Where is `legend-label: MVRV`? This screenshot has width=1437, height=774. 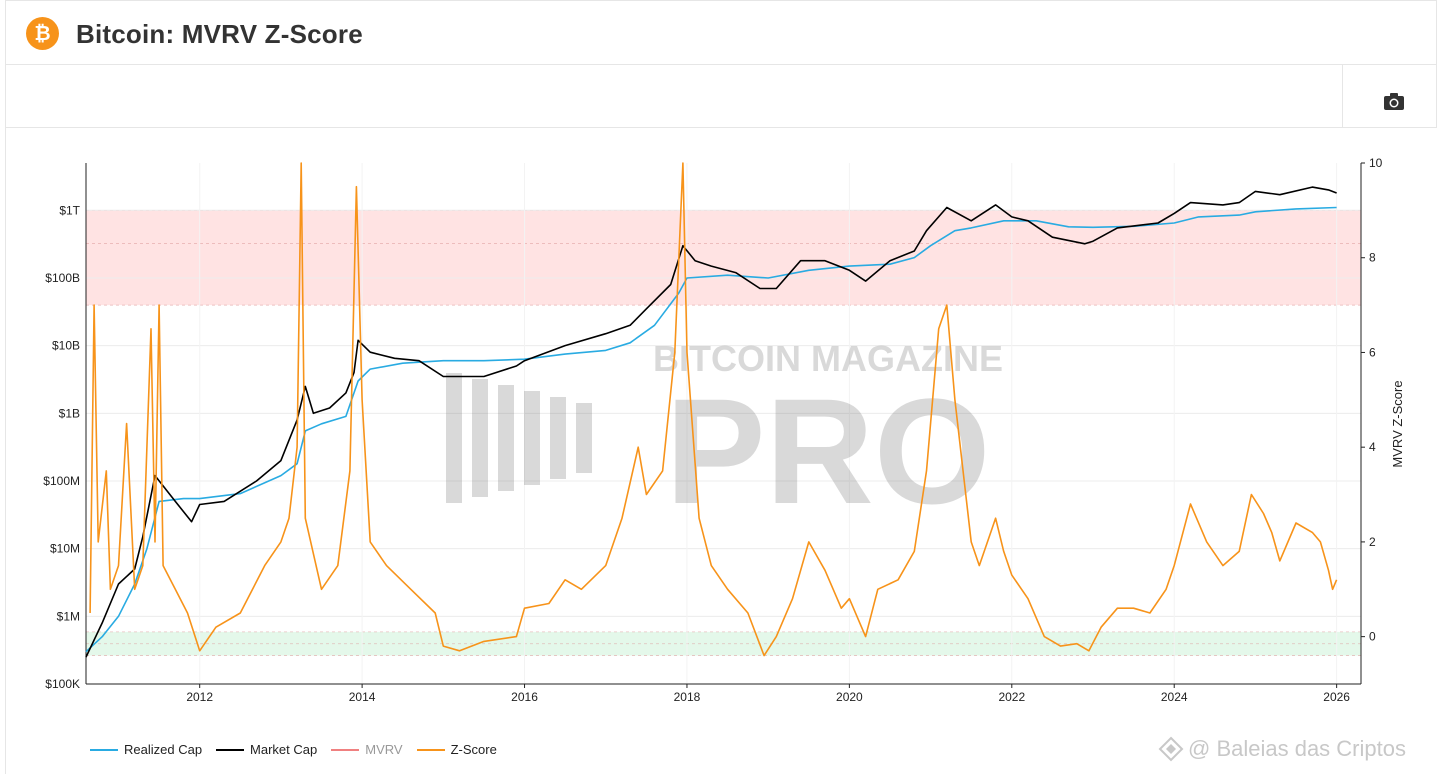
legend-label: MVRV is located at coordinates (384, 749).